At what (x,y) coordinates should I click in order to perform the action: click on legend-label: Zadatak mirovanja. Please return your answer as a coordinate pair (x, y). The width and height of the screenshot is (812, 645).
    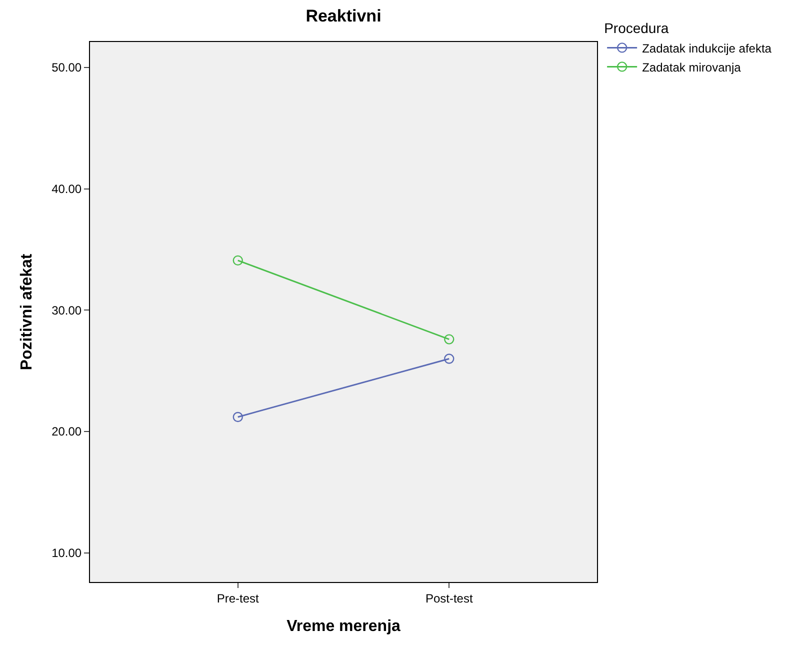
    Looking at the image, I should click on (692, 67).